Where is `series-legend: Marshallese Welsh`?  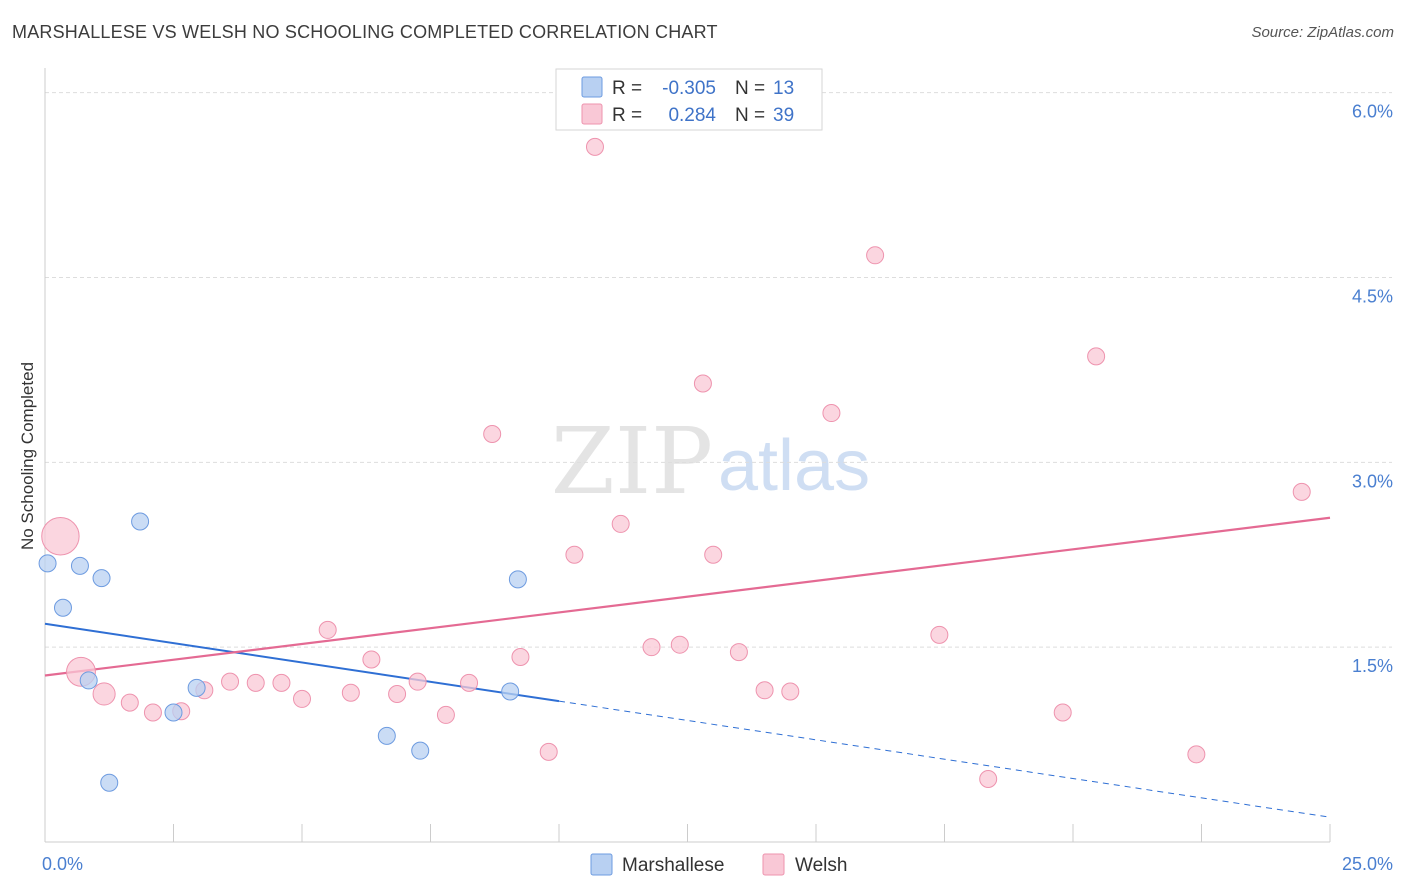
series-legend: Marshallese Welsh is located at coordinates (718, 864).